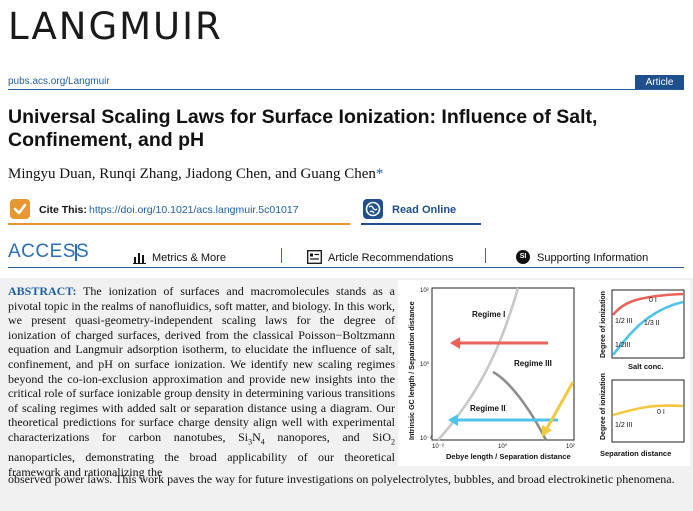  Describe the element at coordinates (379, 174) in the screenshot. I see `corresponding-author-mark: *` at that location.